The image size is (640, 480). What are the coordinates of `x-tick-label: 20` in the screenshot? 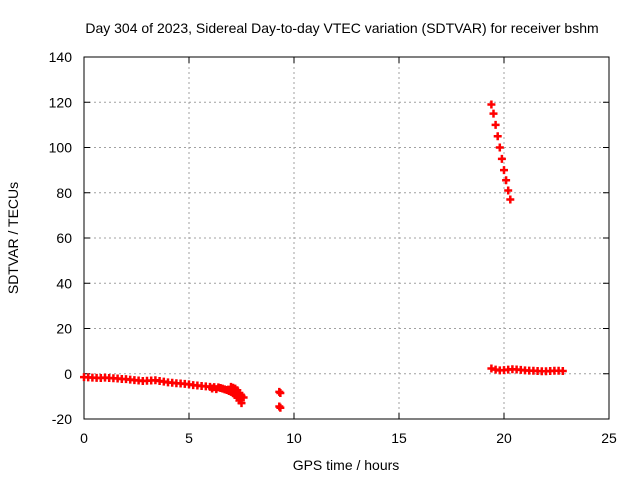 It's located at (504, 438).